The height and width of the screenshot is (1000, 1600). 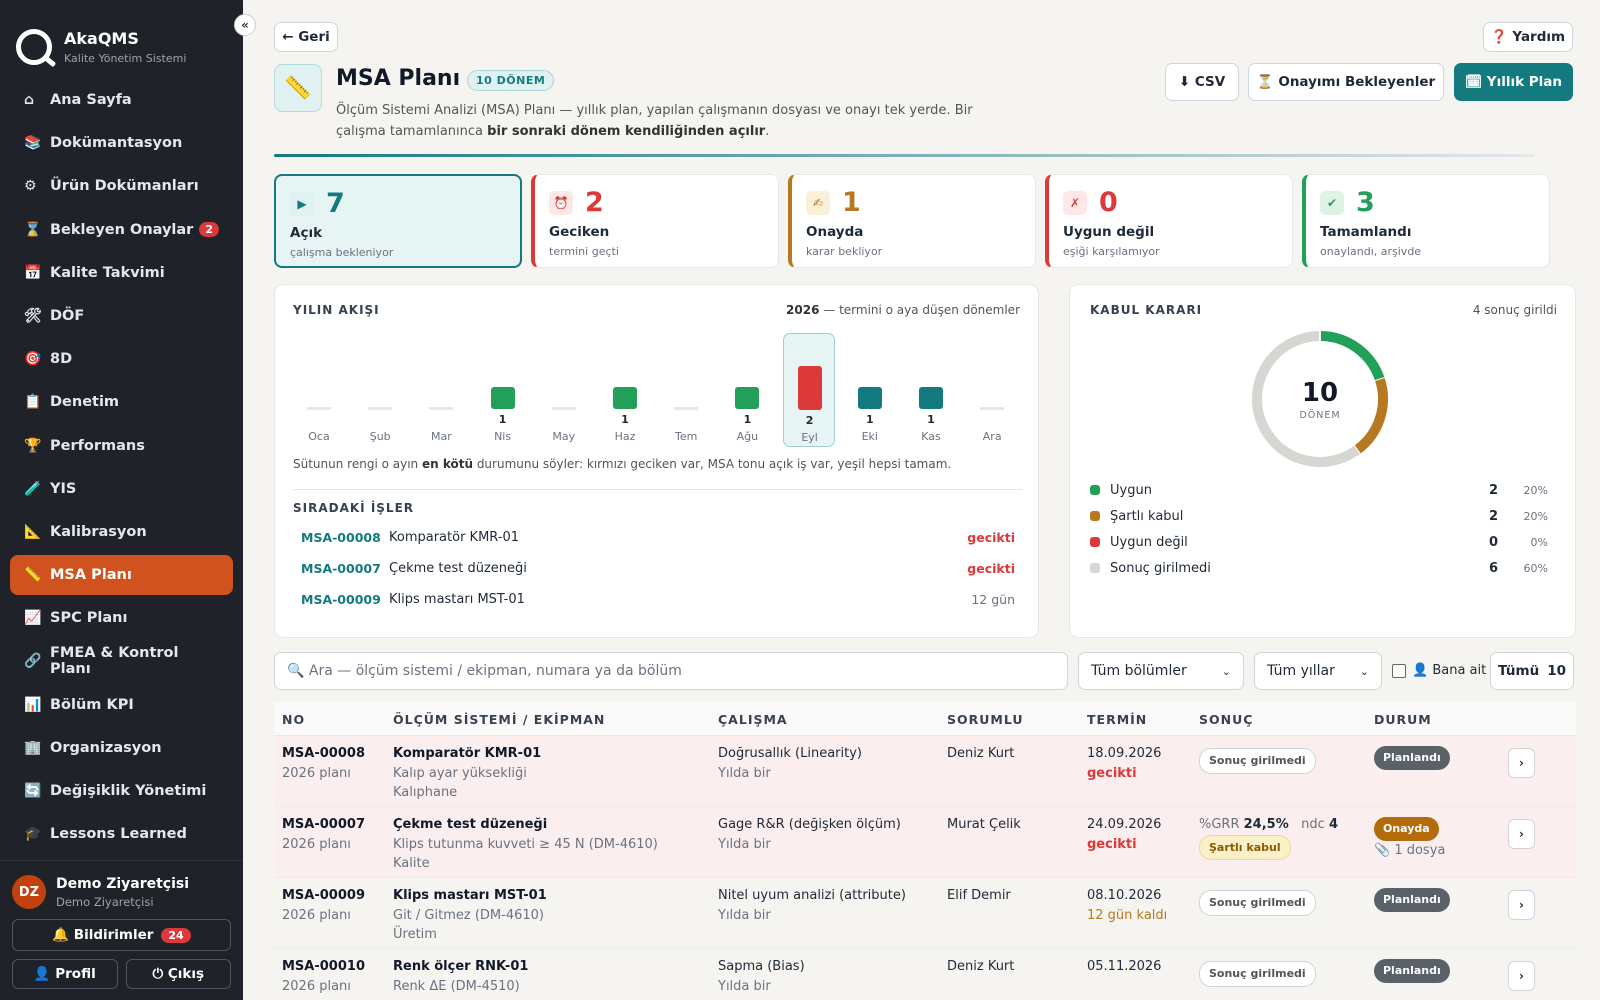 I want to click on row-no: MSA-00007, so click(x=323, y=824).